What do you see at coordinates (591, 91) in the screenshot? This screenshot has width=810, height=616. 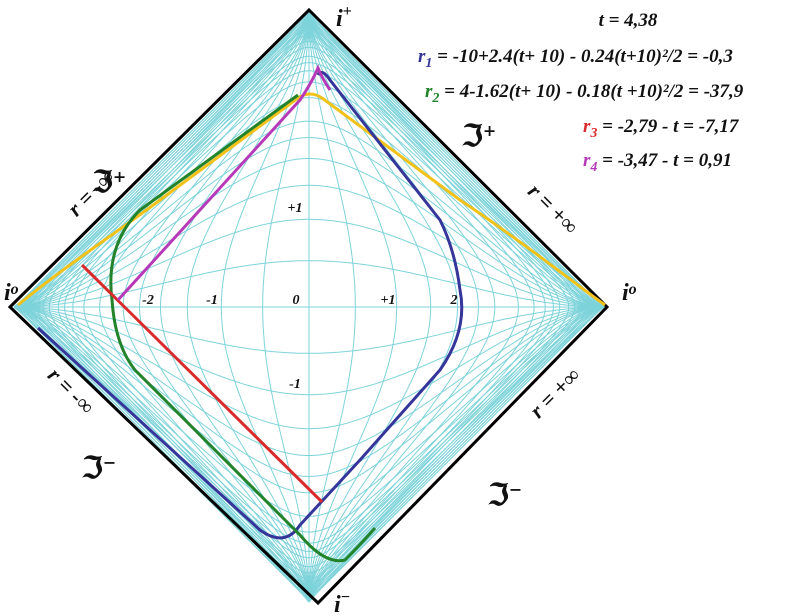 I see `eq-text: = 4-1.62(t+ 10) - 0.18(t +10)²/2 = -37,9` at bounding box center [591, 91].